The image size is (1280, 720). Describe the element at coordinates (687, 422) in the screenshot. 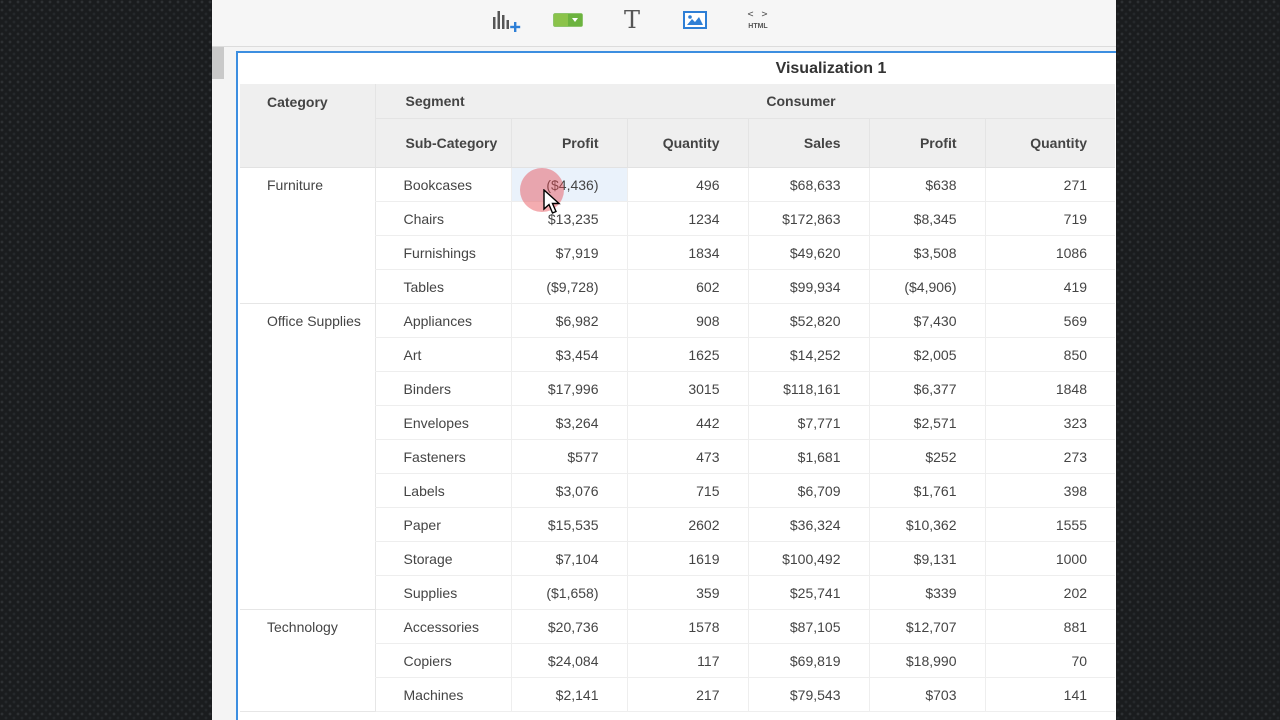

I see `value-cell: 442` at that location.